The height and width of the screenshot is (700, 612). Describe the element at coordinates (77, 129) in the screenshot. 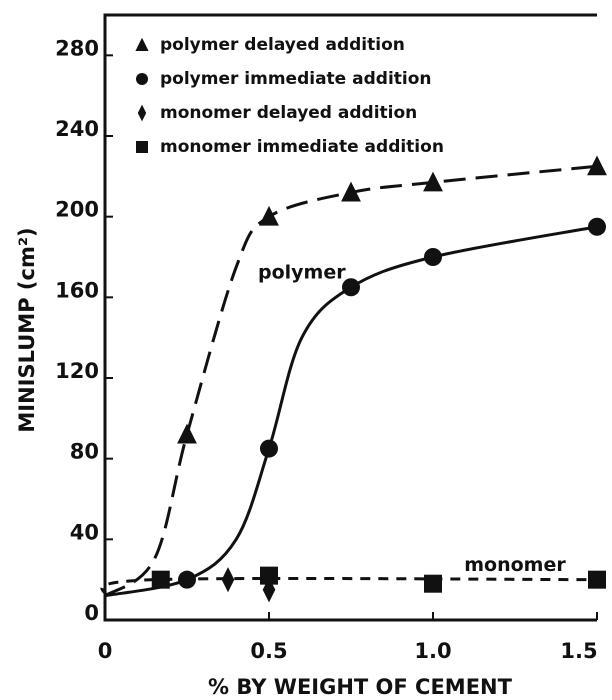

I see `y-tick-label: 240` at that location.